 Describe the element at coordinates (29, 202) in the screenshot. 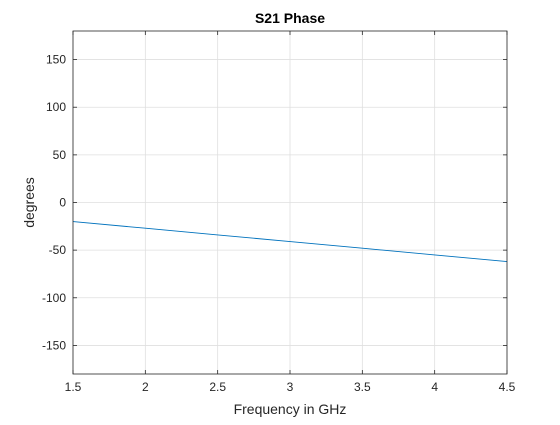

I see `y-axis-label: degrees` at that location.